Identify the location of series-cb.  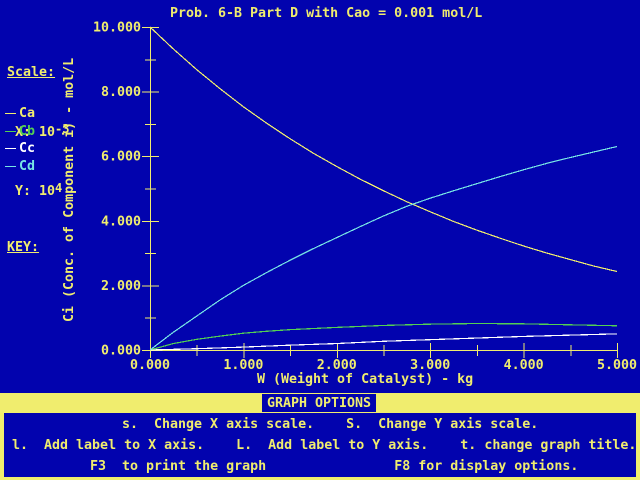
(383, 336).